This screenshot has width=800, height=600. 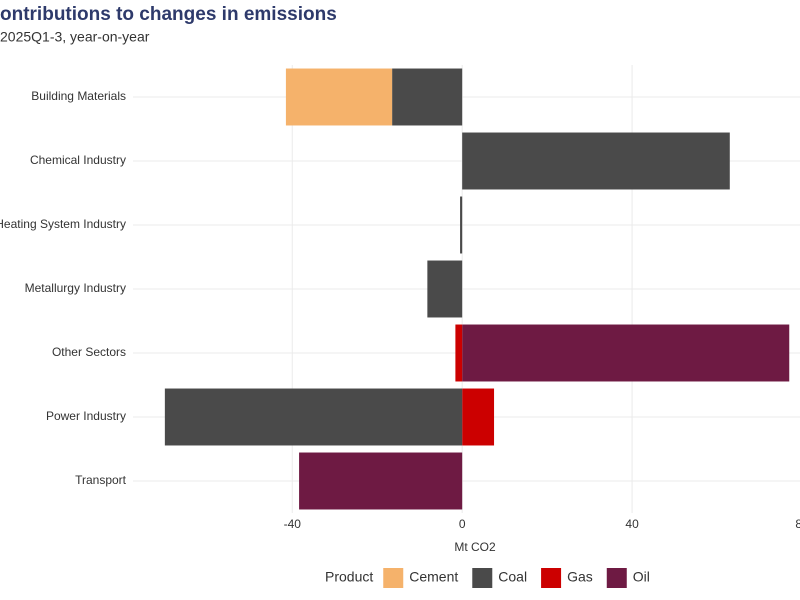 I want to click on y-tick-label: Power Industry, so click(x=86, y=416).